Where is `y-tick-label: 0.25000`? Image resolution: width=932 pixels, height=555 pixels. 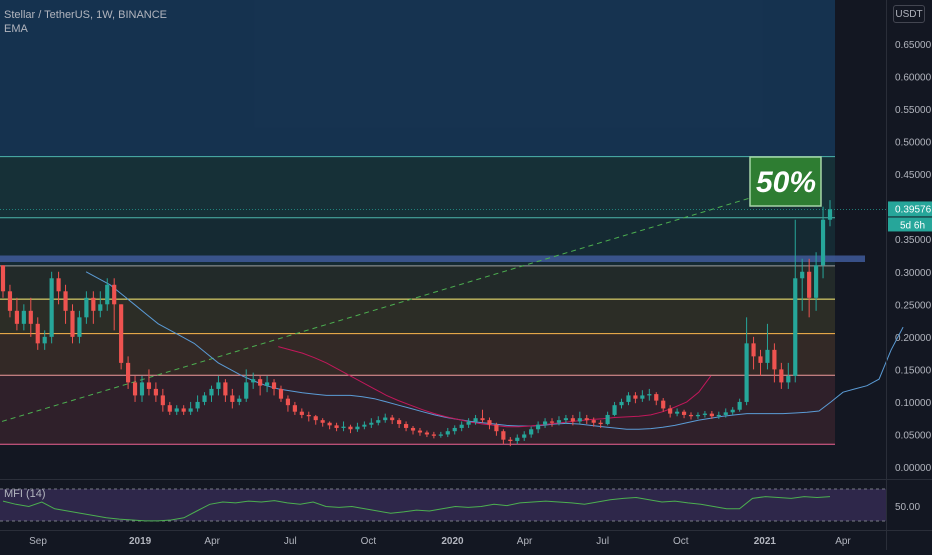 y-tick-label: 0.25000 is located at coordinates (913, 305).